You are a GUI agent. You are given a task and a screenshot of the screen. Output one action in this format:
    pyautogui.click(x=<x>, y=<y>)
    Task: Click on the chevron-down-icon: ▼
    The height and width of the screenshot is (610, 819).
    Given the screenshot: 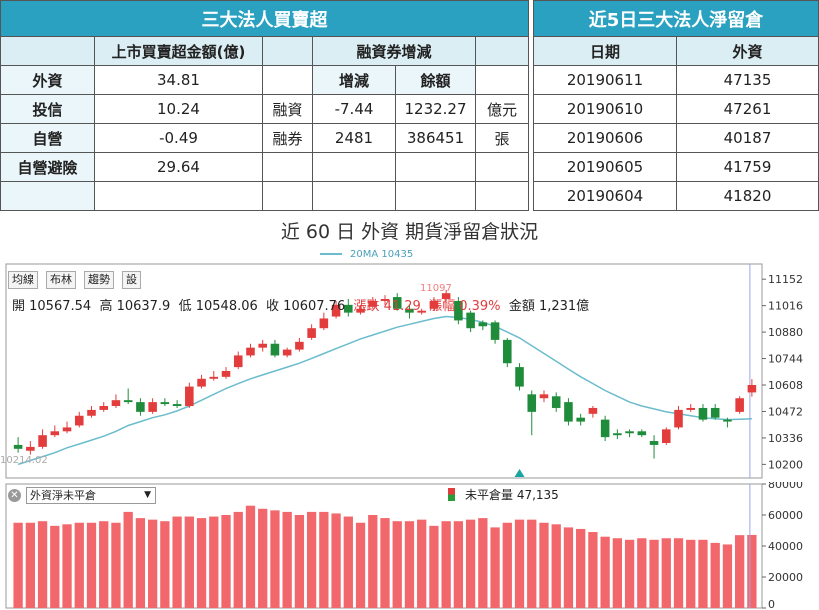 What is the action you would take?
    pyautogui.click(x=147, y=495)
    